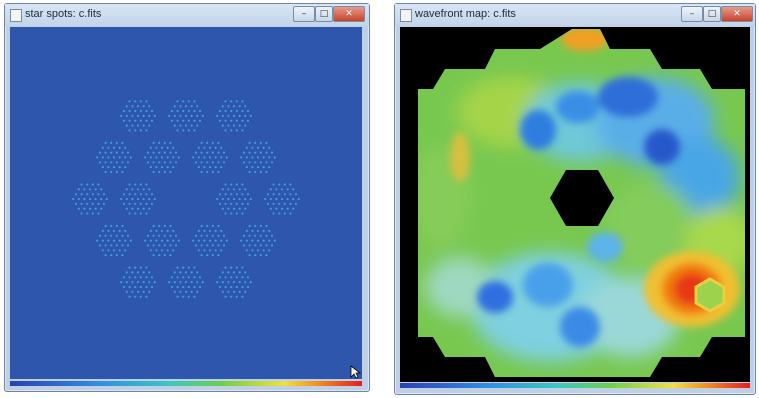 This screenshot has width=759, height=398. What do you see at coordinates (356, 372) in the screenshot?
I see `mouse-cursor-icon` at bounding box center [356, 372].